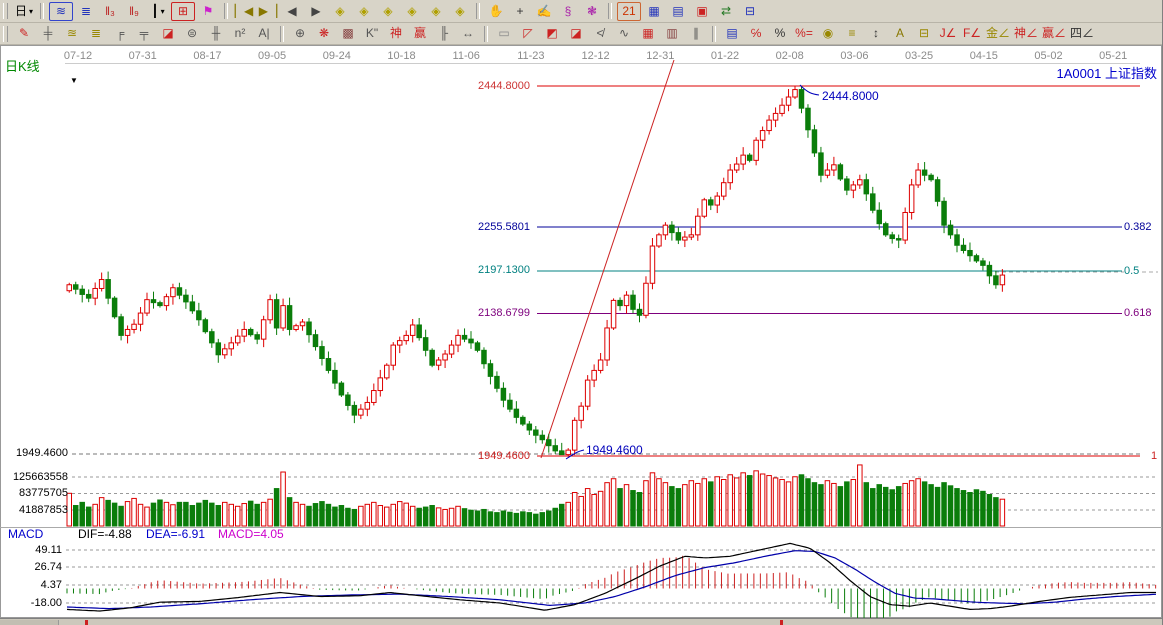 The width and height of the screenshot is (1163, 625). I want to click on gann-grid-tool-button: ▦, so click(648, 33).